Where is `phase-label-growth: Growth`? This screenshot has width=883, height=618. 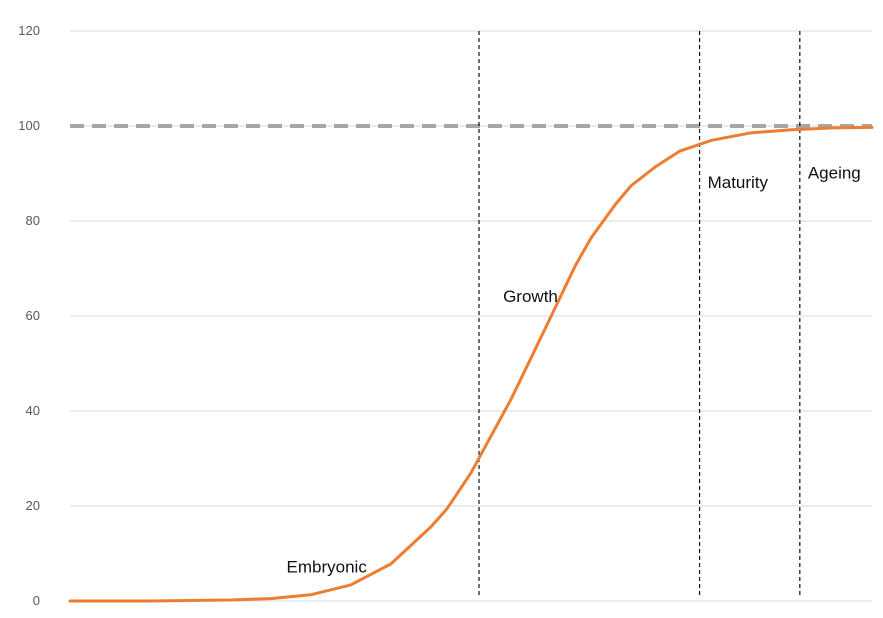 phase-label-growth: Growth is located at coordinates (530, 296).